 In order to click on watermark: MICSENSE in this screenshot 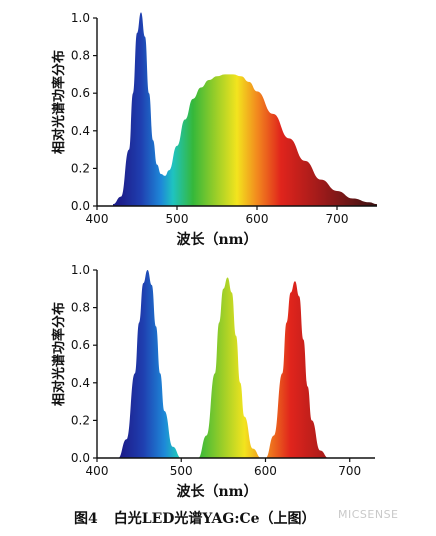, I will do `click(368, 514)`.